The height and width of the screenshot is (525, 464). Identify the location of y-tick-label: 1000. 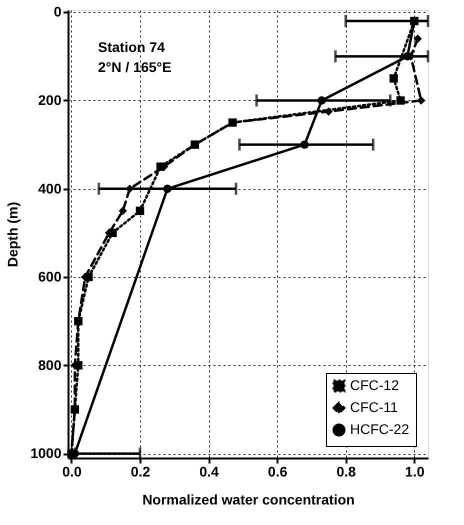
(46, 453).